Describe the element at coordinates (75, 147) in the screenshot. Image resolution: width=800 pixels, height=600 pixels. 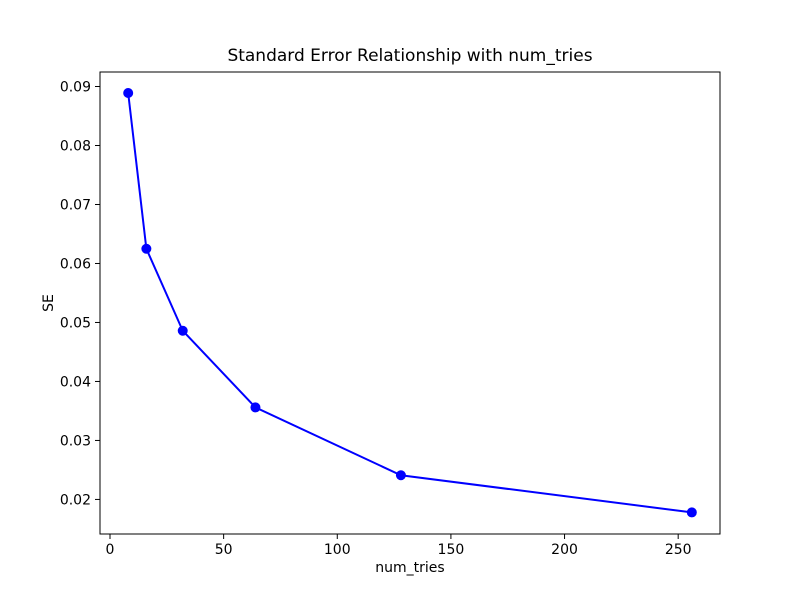
I see `y-tick-label: 0.08` at that location.